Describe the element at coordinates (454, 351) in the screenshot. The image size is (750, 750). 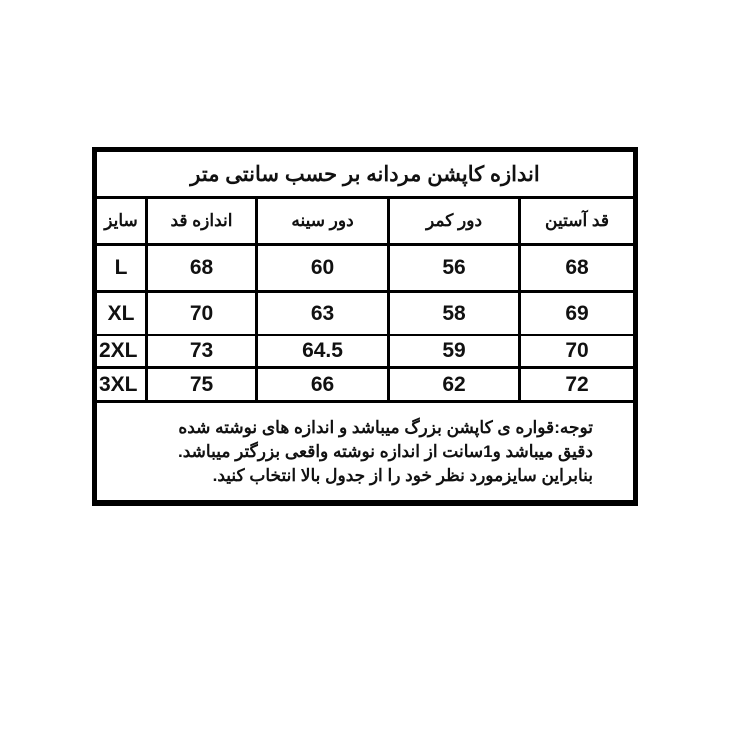
I see `measurement-cell: 59` at that location.